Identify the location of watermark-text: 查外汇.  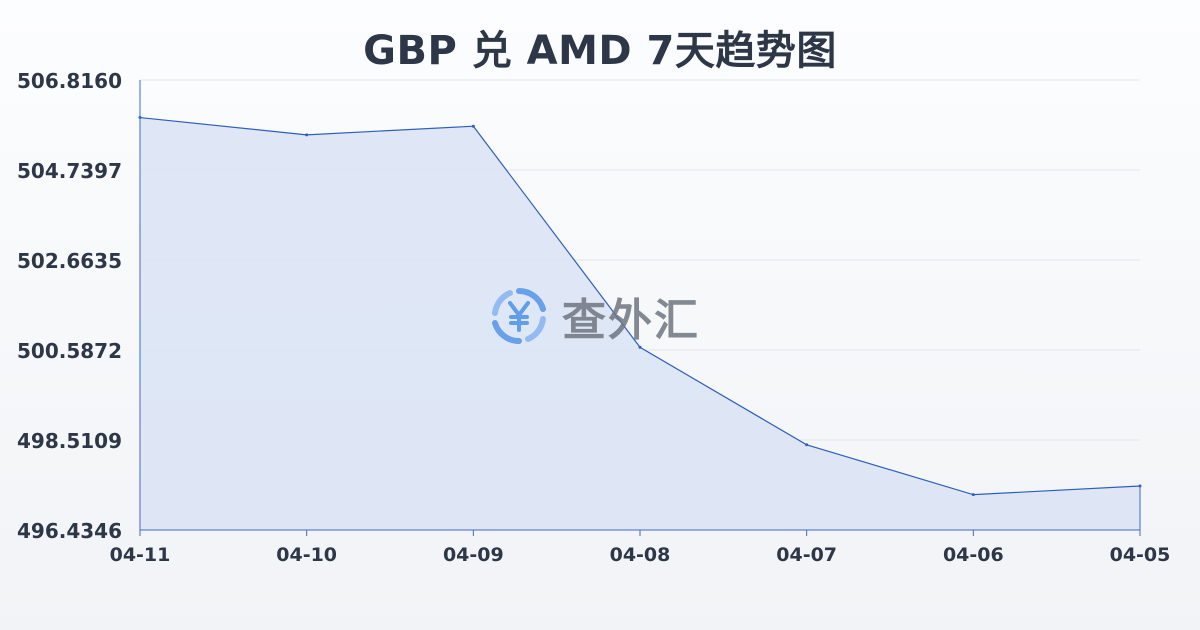
(631, 320).